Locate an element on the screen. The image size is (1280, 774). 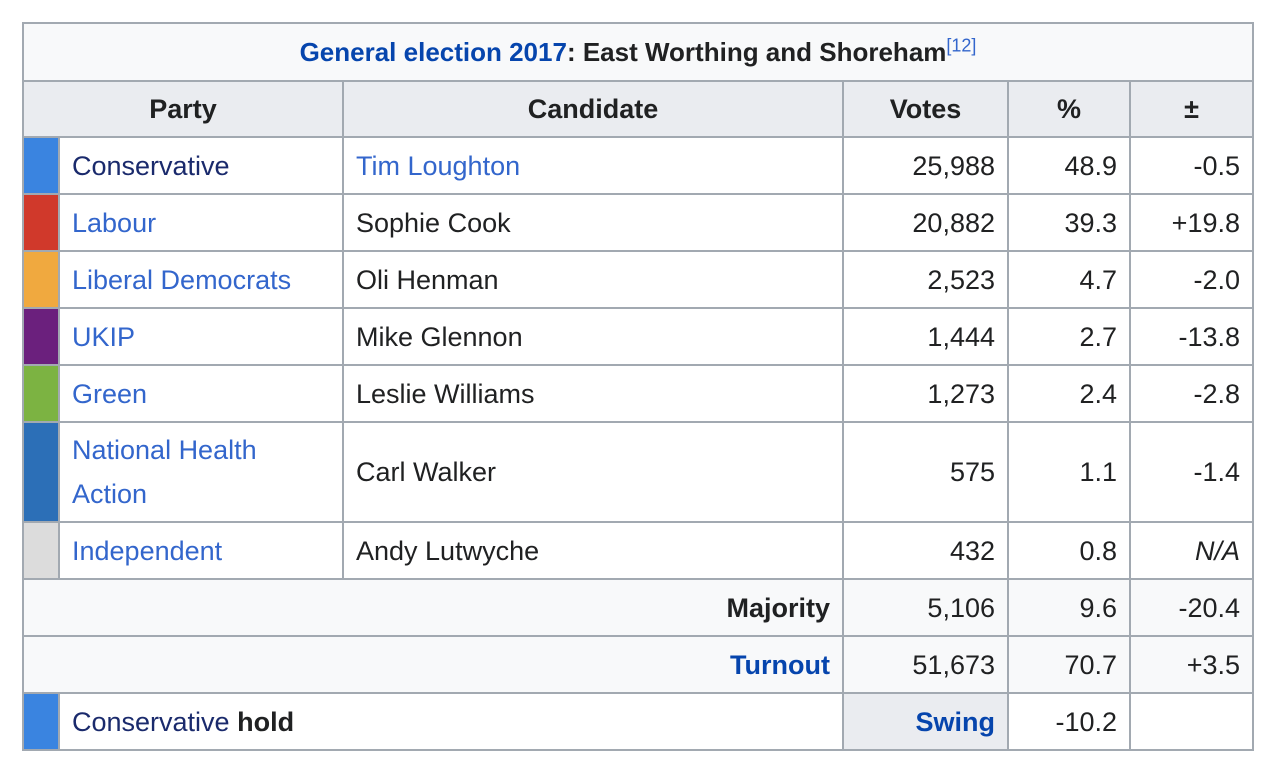
candidate-link-tim-loughton: Tim Loughton is located at coordinates (438, 165).